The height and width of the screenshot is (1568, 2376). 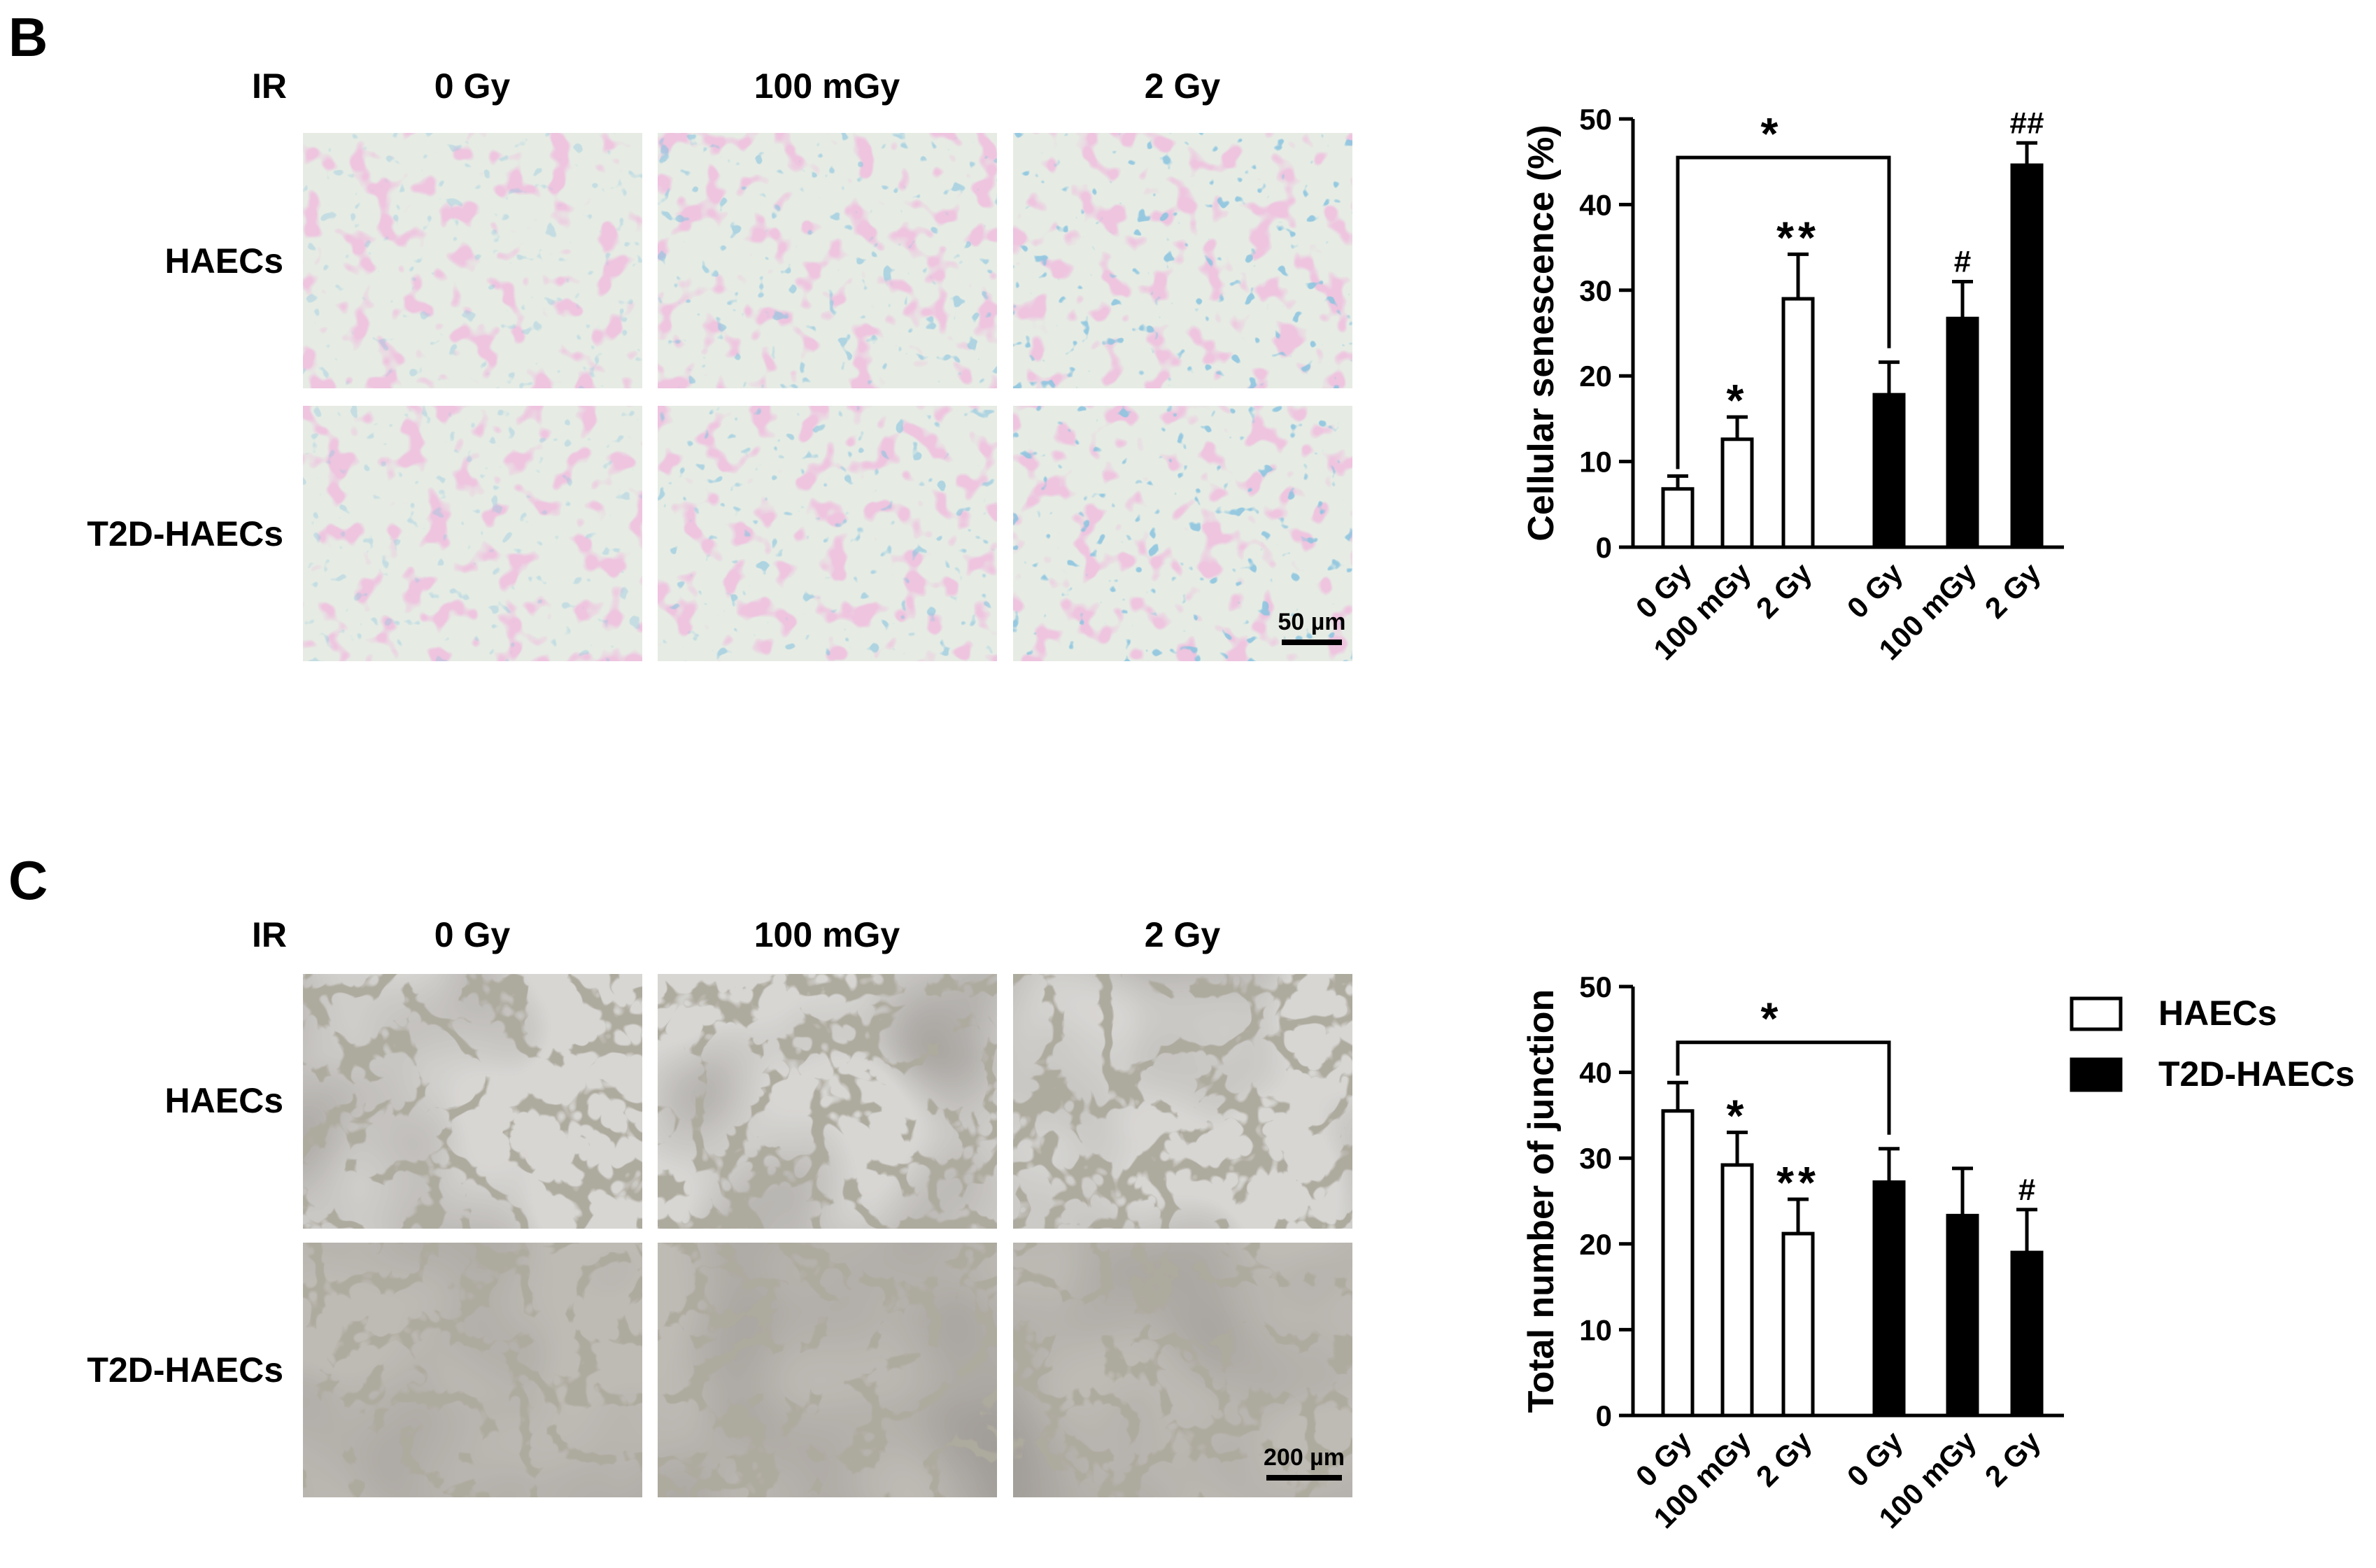 I want to click on legend-label: HAECs, so click(x=2217, y=1014).